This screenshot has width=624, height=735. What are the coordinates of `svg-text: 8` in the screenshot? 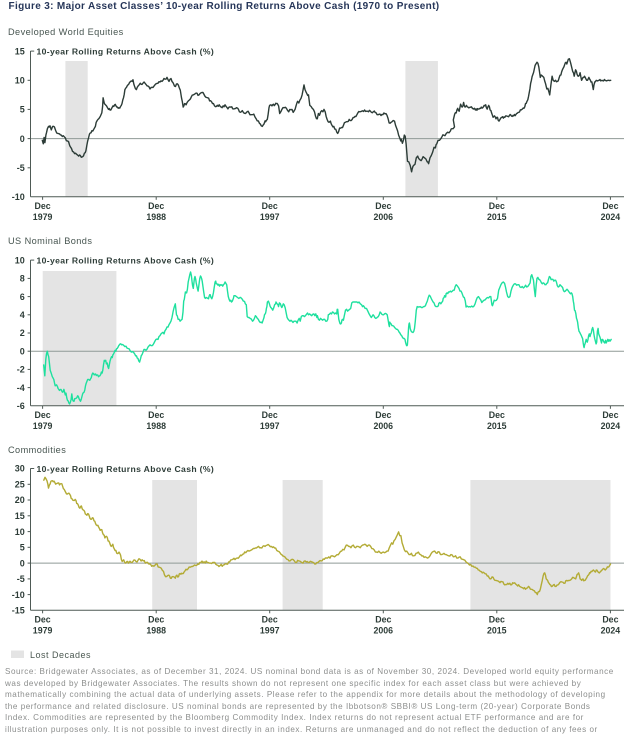 It's located at (22, 279).